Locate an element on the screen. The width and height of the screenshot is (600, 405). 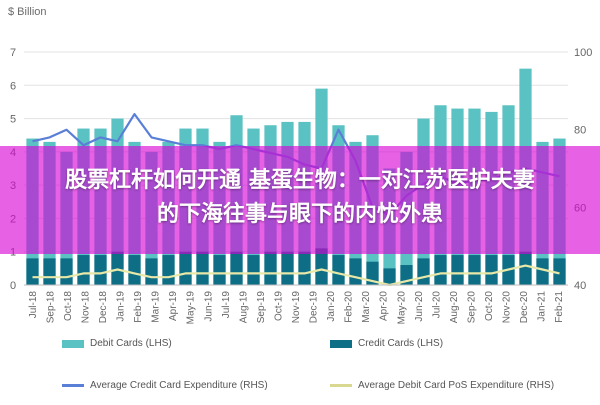
x-tick-label: Mar-19 is located at coordinates (156, 307).